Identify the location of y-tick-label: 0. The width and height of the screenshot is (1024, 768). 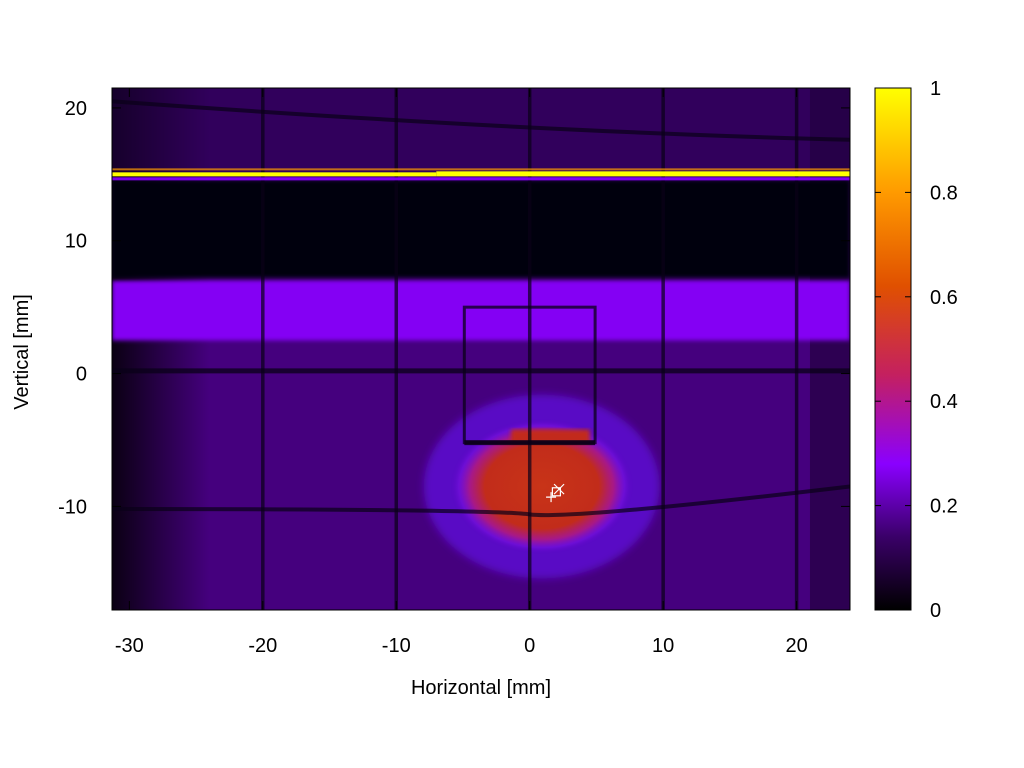
(81, 375).